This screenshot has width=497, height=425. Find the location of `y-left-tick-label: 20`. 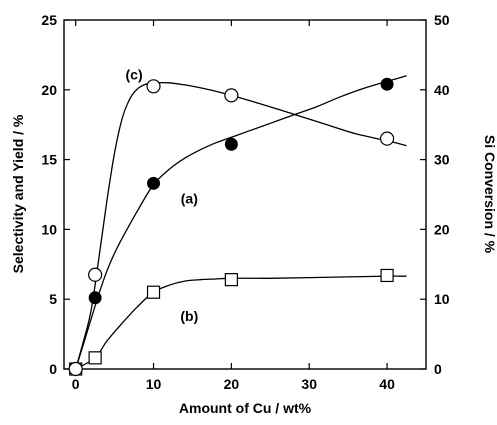

y-left-tick-label: 20 is located at coordinates (49, 90).